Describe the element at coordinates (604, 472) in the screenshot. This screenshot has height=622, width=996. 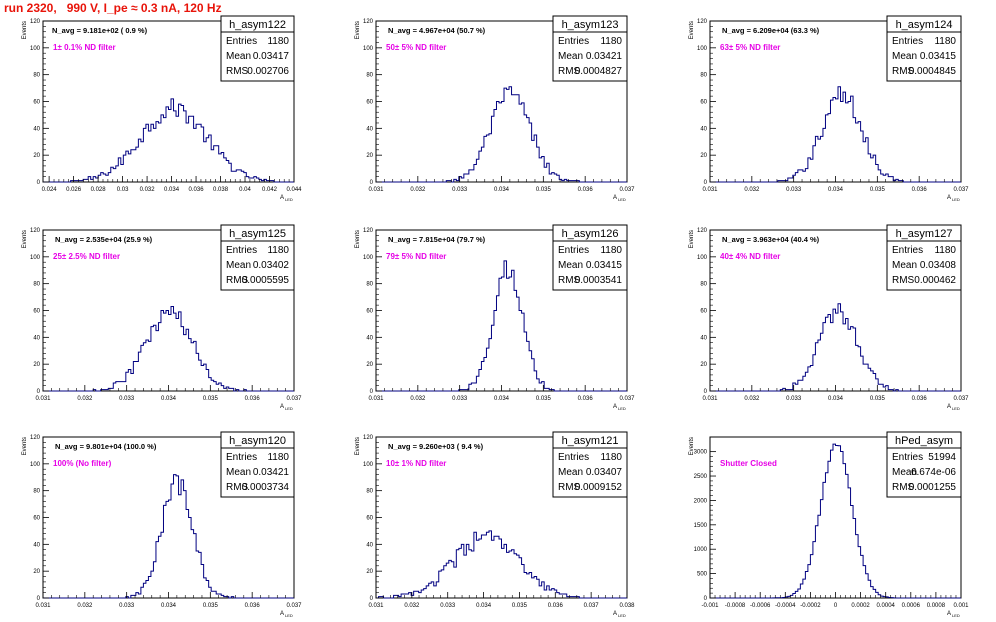
I see `stat-value: 0.03407` at that location.